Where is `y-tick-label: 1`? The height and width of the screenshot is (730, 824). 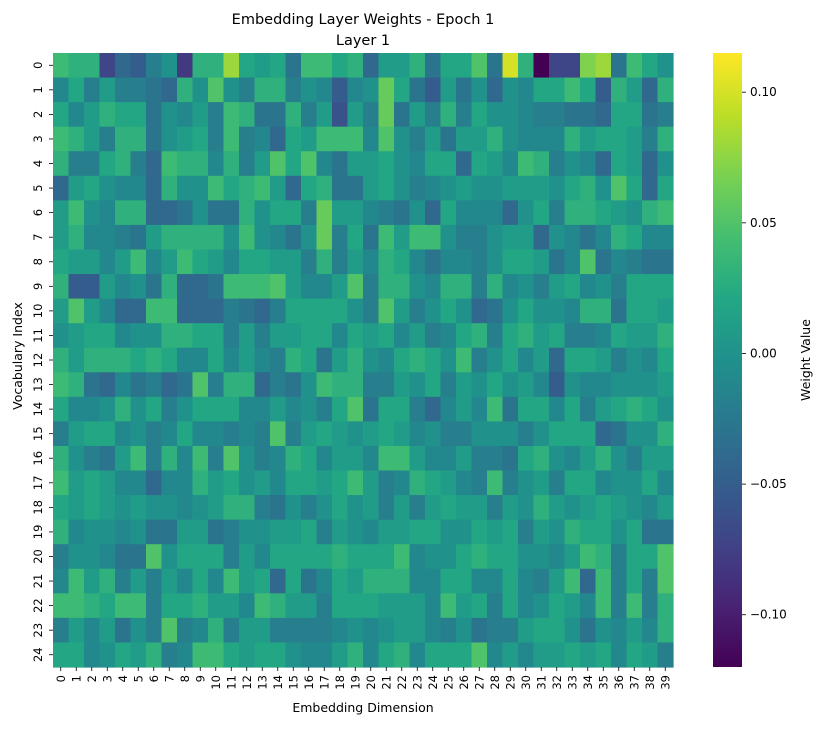 y-tick-label: 1 is located at coordinates (38, 89).